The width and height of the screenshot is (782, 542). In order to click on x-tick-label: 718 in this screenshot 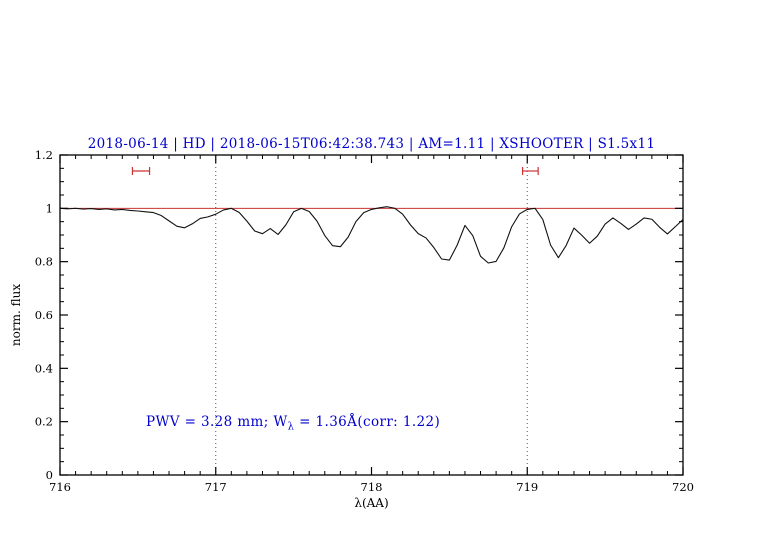, I will do `click(372, 487)`.